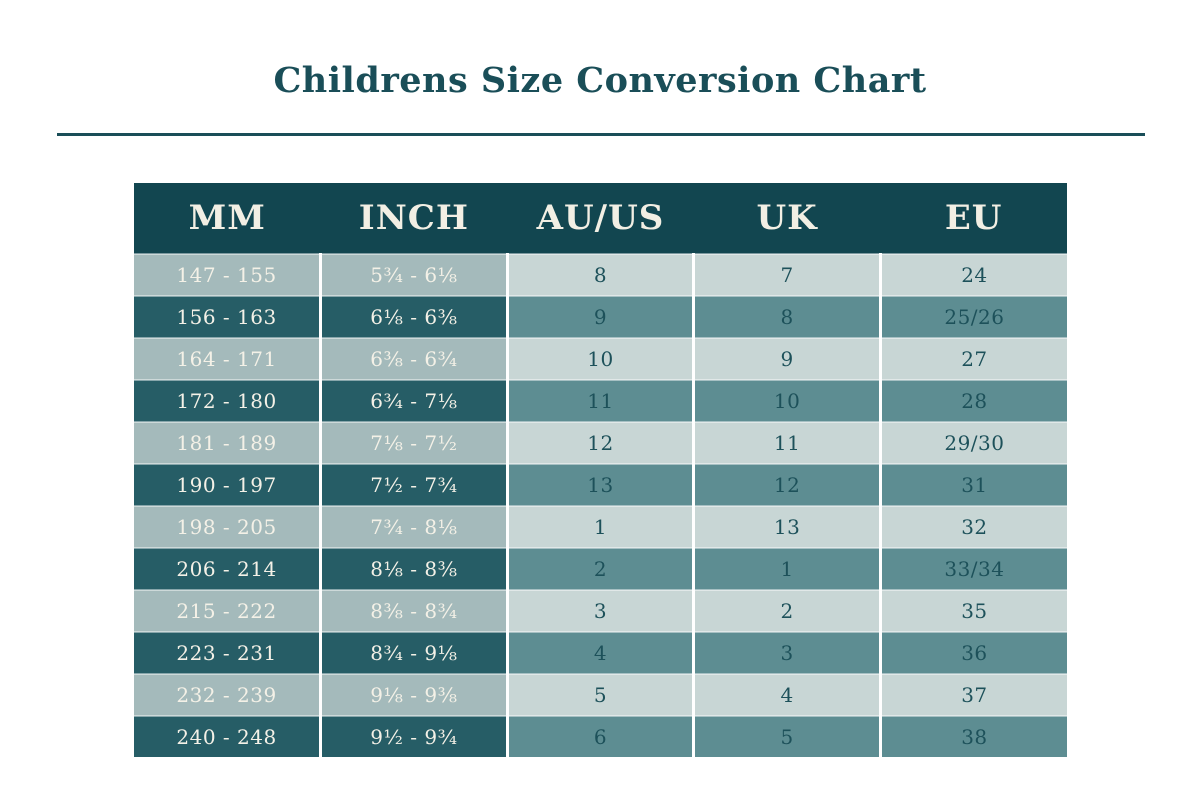  Describe the element at coordinates (413, 694) in the screenshot. I see `table-cell: 9⅛ - 9⅜` at that location.